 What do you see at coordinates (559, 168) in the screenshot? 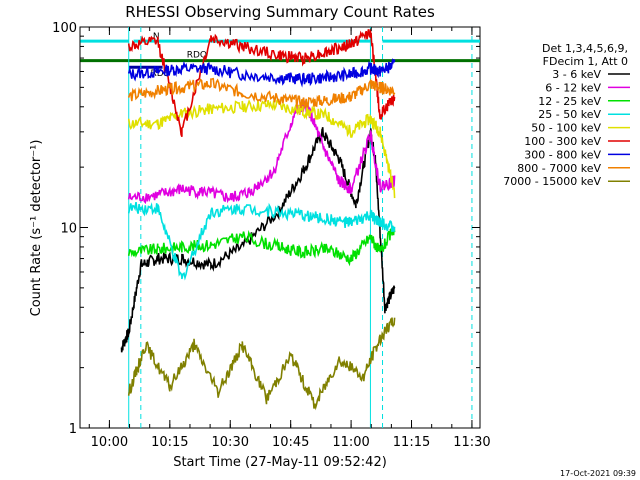
I see `legend-label: 800 - 7000 keV` at bounding box center [559, 168].